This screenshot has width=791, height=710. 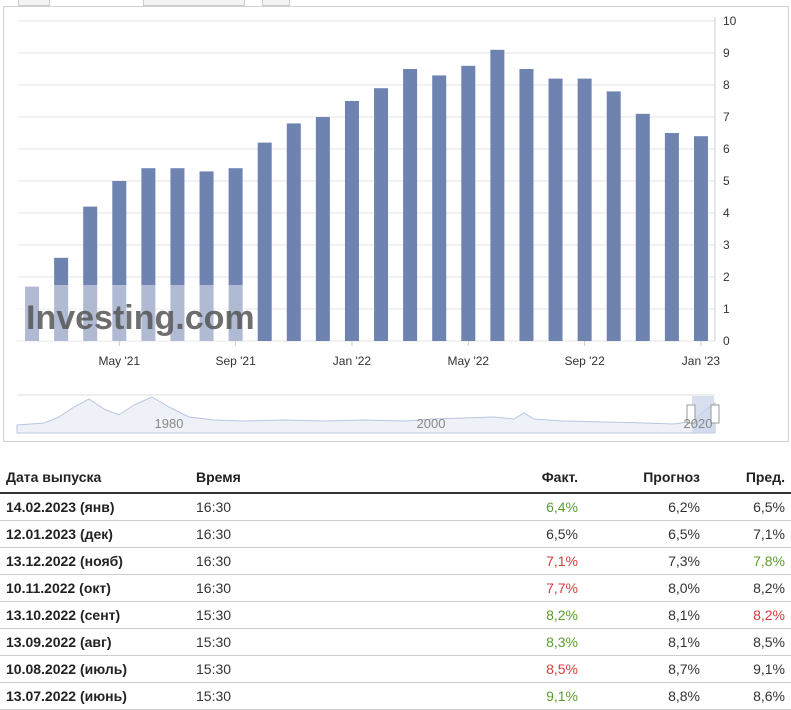 I want to click on header-release-date: Дата выпуска, so click(x=95, y=478).